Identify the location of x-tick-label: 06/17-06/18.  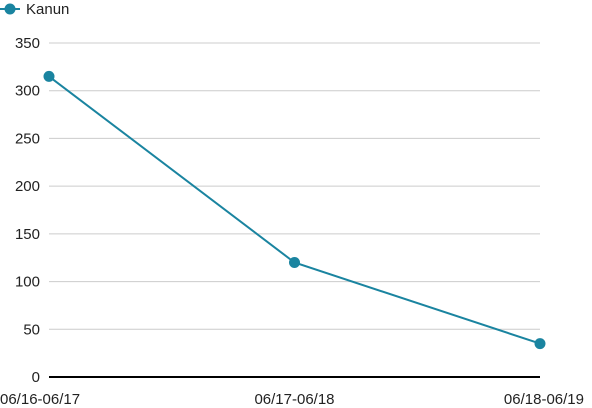
(294, 399).